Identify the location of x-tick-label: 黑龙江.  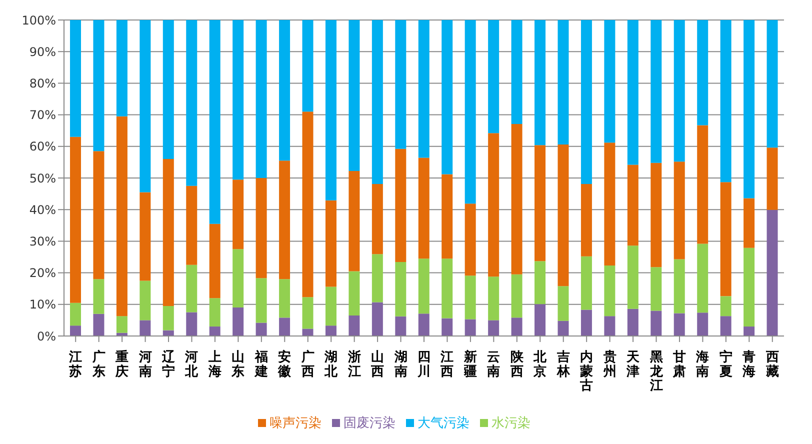
(656, 372).